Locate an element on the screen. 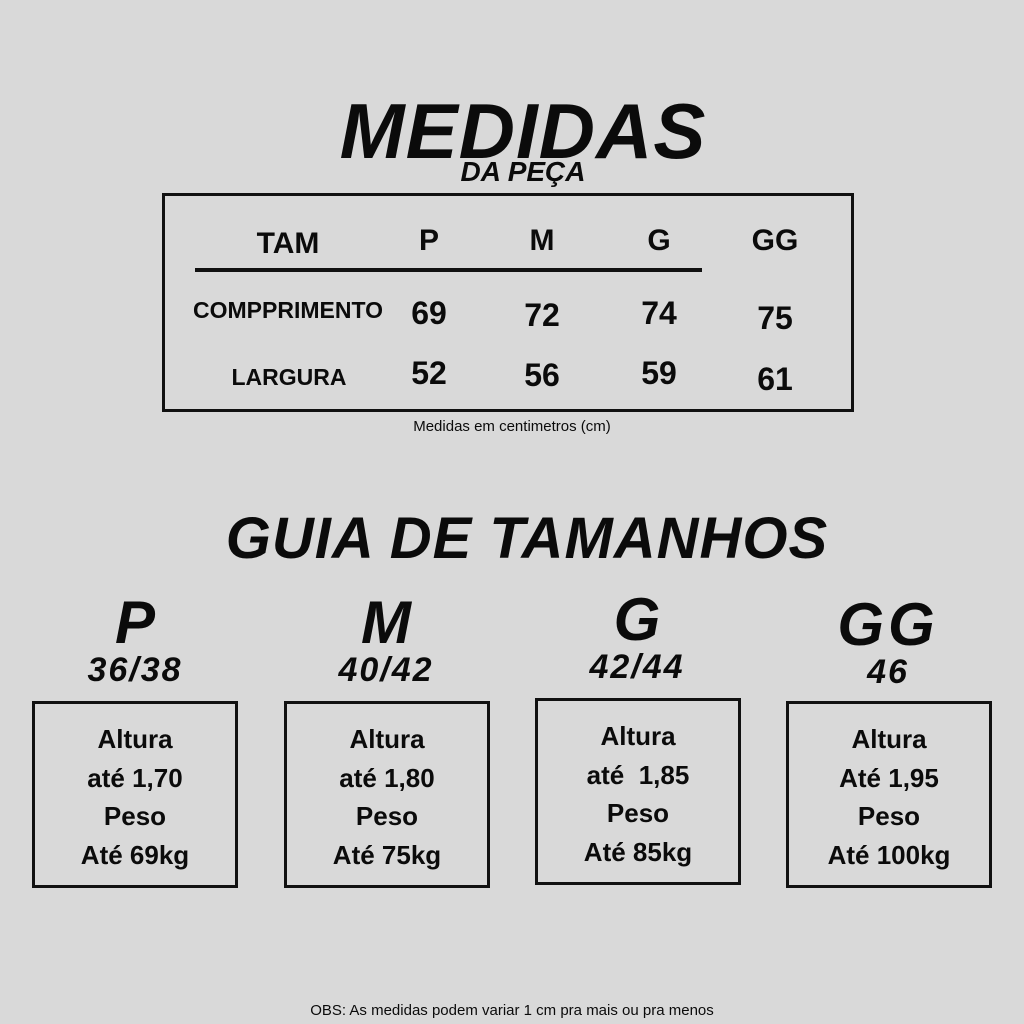 The image size is (1024, 1024). card-line: Até 1,95 is located at coordinates (889, 778).